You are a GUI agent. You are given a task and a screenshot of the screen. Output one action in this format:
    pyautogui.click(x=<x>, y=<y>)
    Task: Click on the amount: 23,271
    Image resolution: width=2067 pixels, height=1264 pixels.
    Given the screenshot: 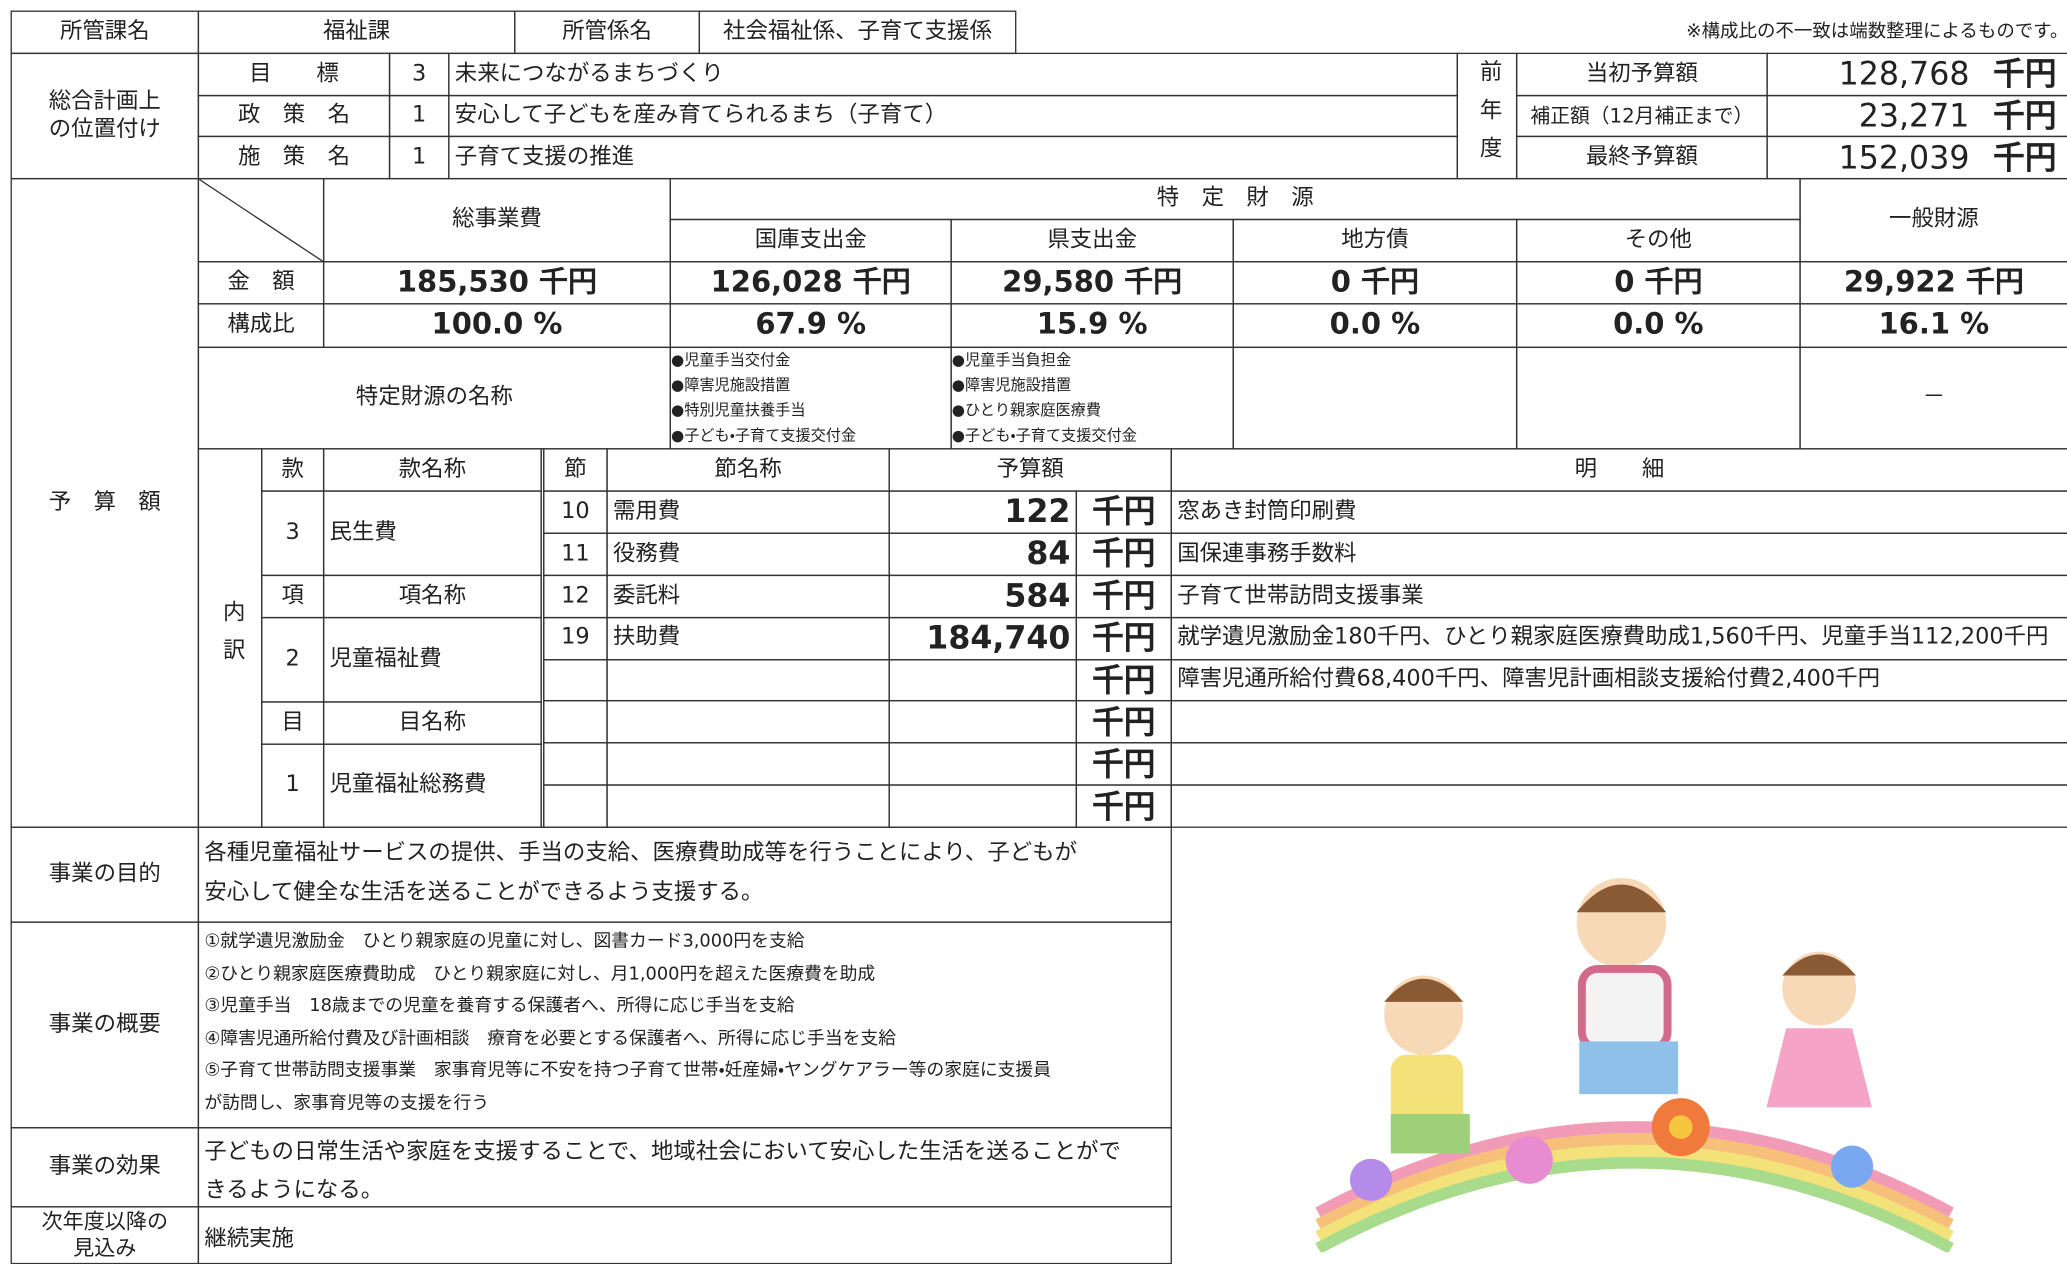 What is the action you would take?
    pyautogui.click(x=1914, y=116)
    